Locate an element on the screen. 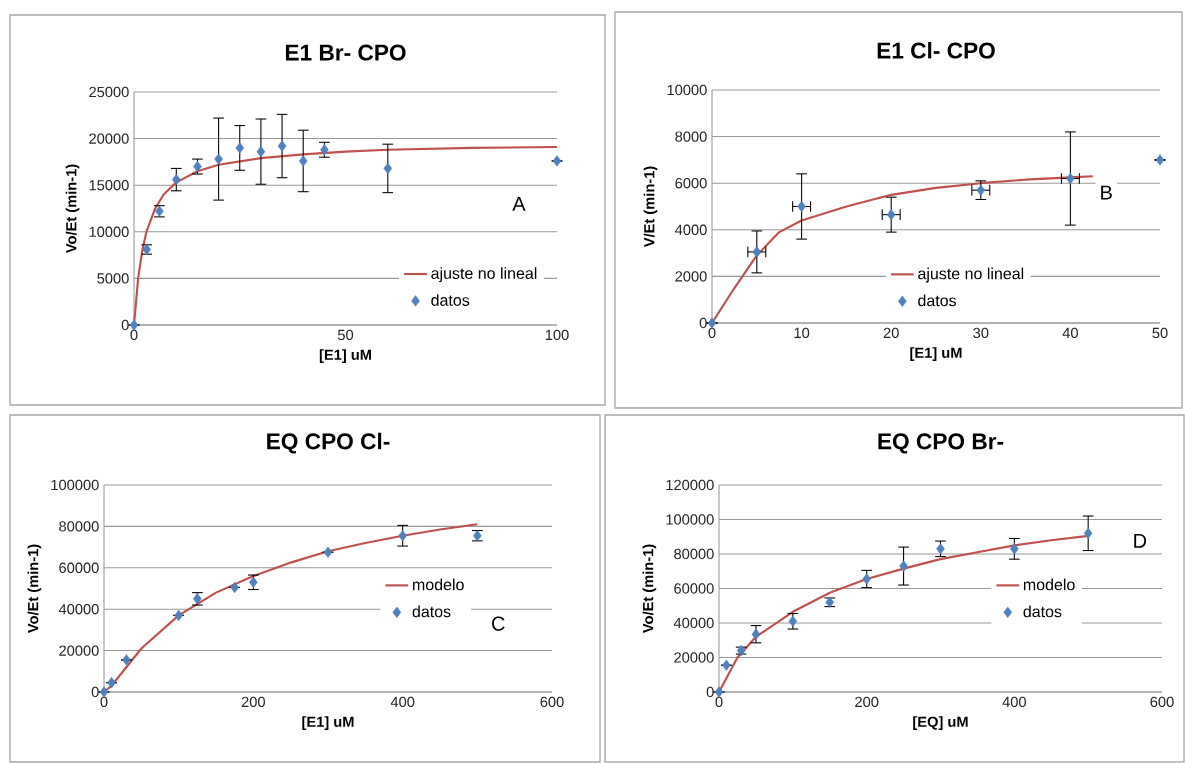  x-tick-label: 20 is located at coordinates (891, 333).